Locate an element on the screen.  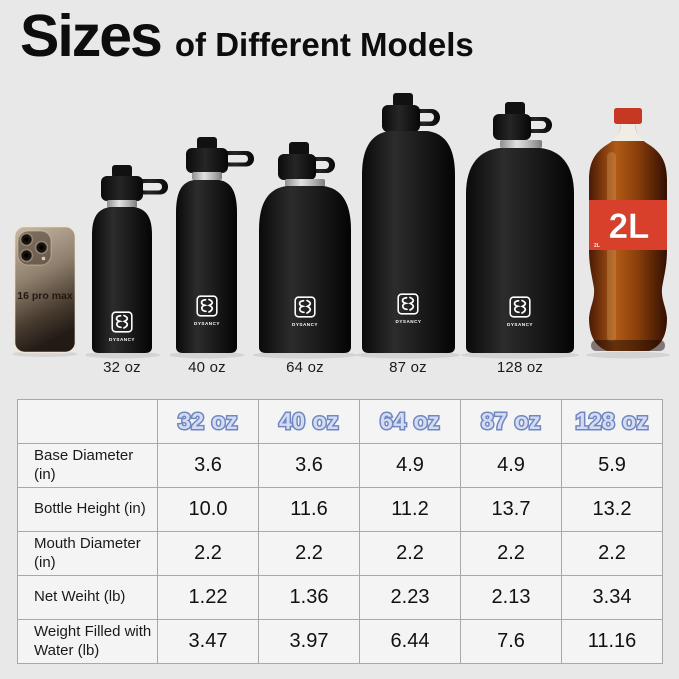
header-87oz: 87 oz is located at coordinates (511, 421).